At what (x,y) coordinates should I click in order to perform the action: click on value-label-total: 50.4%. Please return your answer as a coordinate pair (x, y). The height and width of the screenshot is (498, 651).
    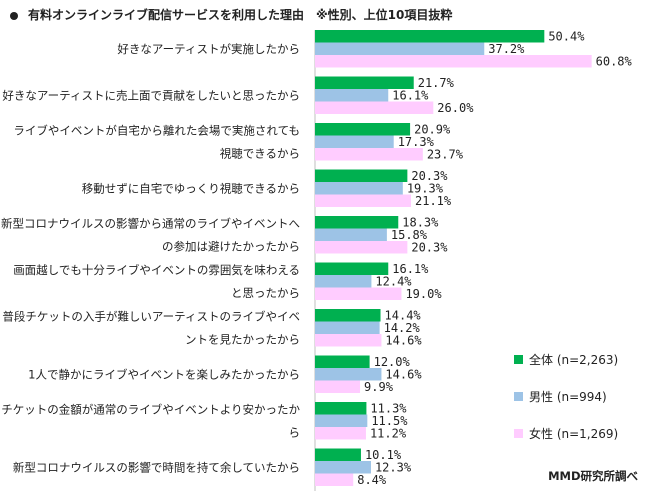
    Looking at the image, I should click on (566, 37).